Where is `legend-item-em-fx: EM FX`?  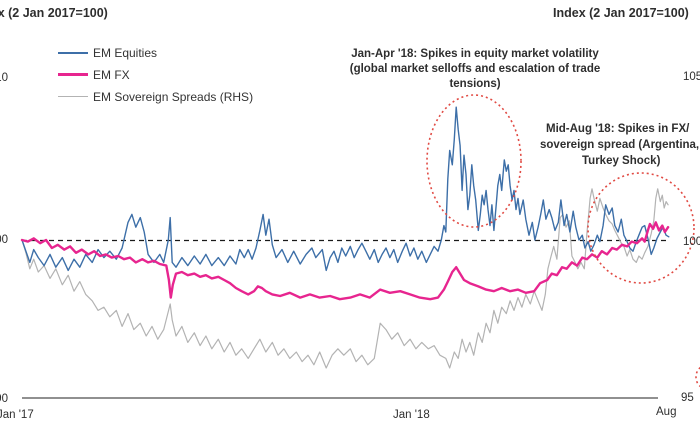 legend-item-em-fx: EM FX is located at coordinates (94, 74).